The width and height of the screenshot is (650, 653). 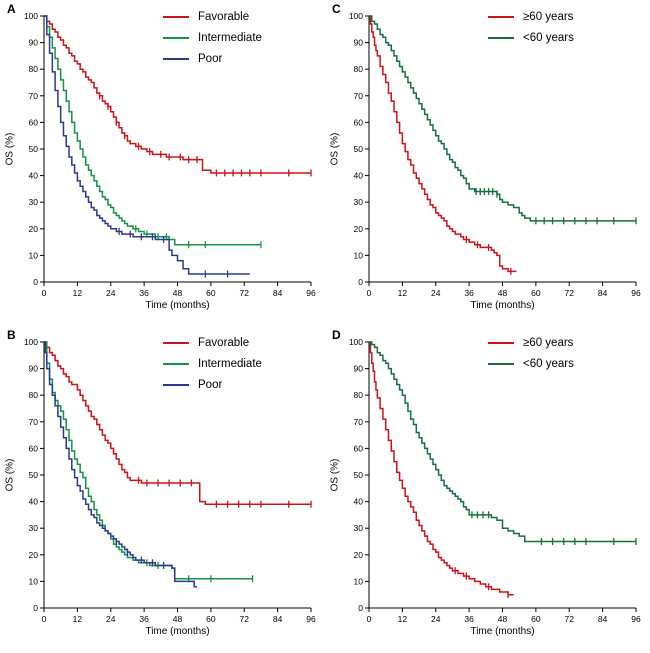 I want to click on panel-label-D: D, so click(x=336, y=335).